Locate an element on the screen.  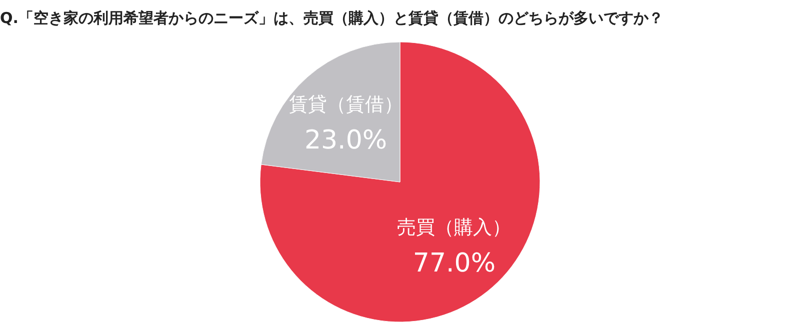
slice-label: 賃貸（賃借） is located at coordinates (345, 104).